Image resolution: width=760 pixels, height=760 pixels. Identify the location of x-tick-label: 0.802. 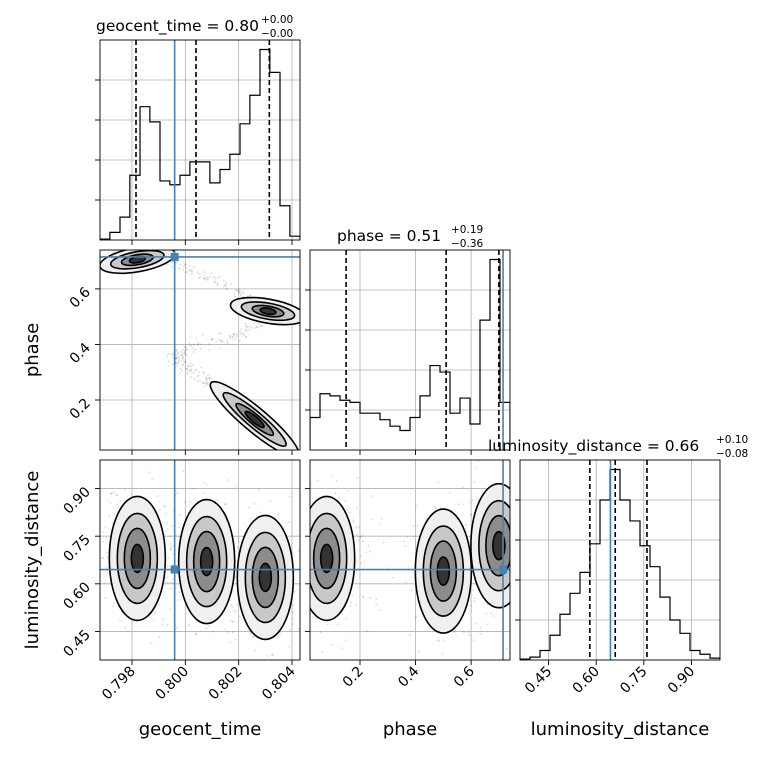
(226, 684).